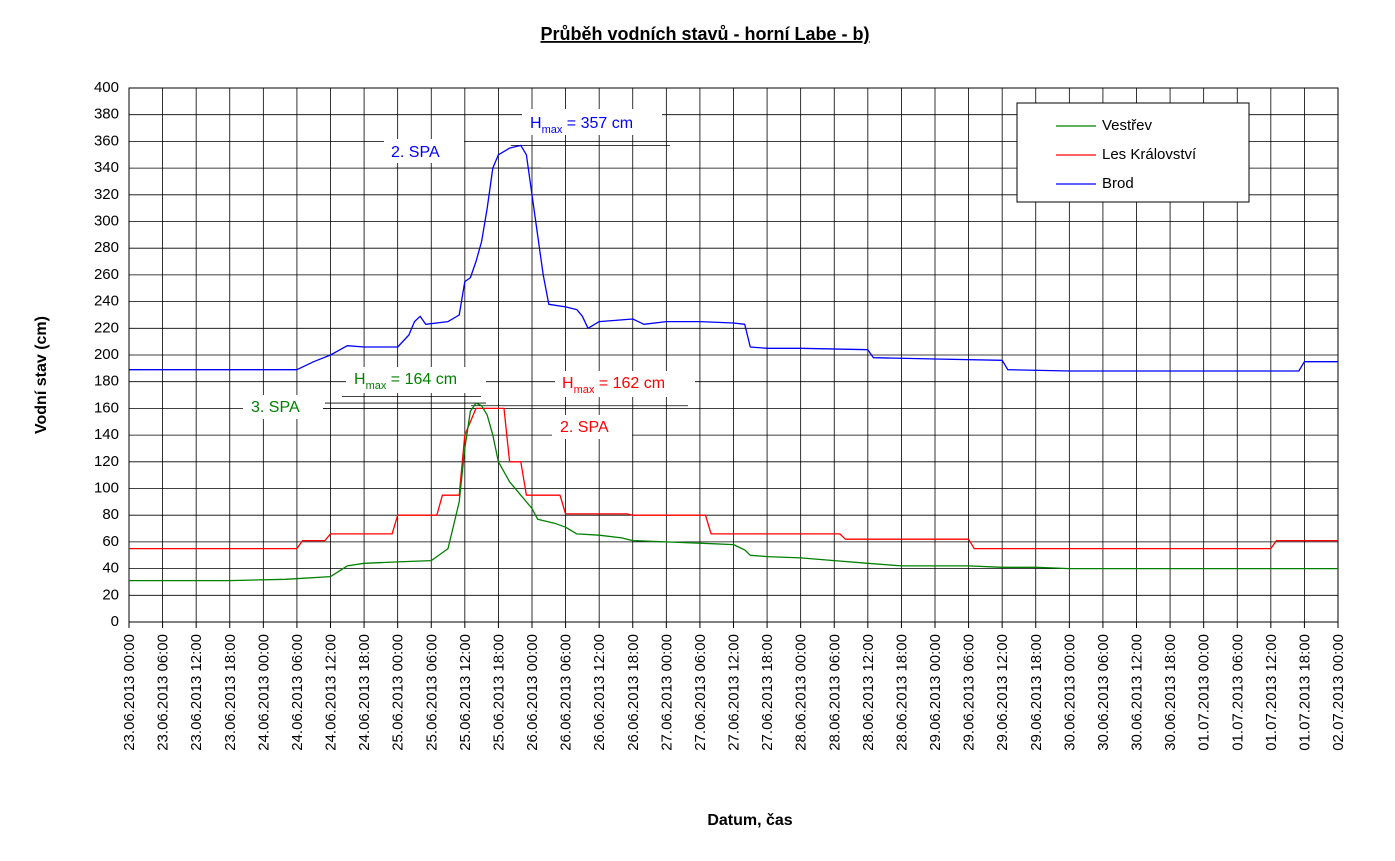 This screenshot has width=1395, height=861. I want to click on legend-box, so click(1133, 152).